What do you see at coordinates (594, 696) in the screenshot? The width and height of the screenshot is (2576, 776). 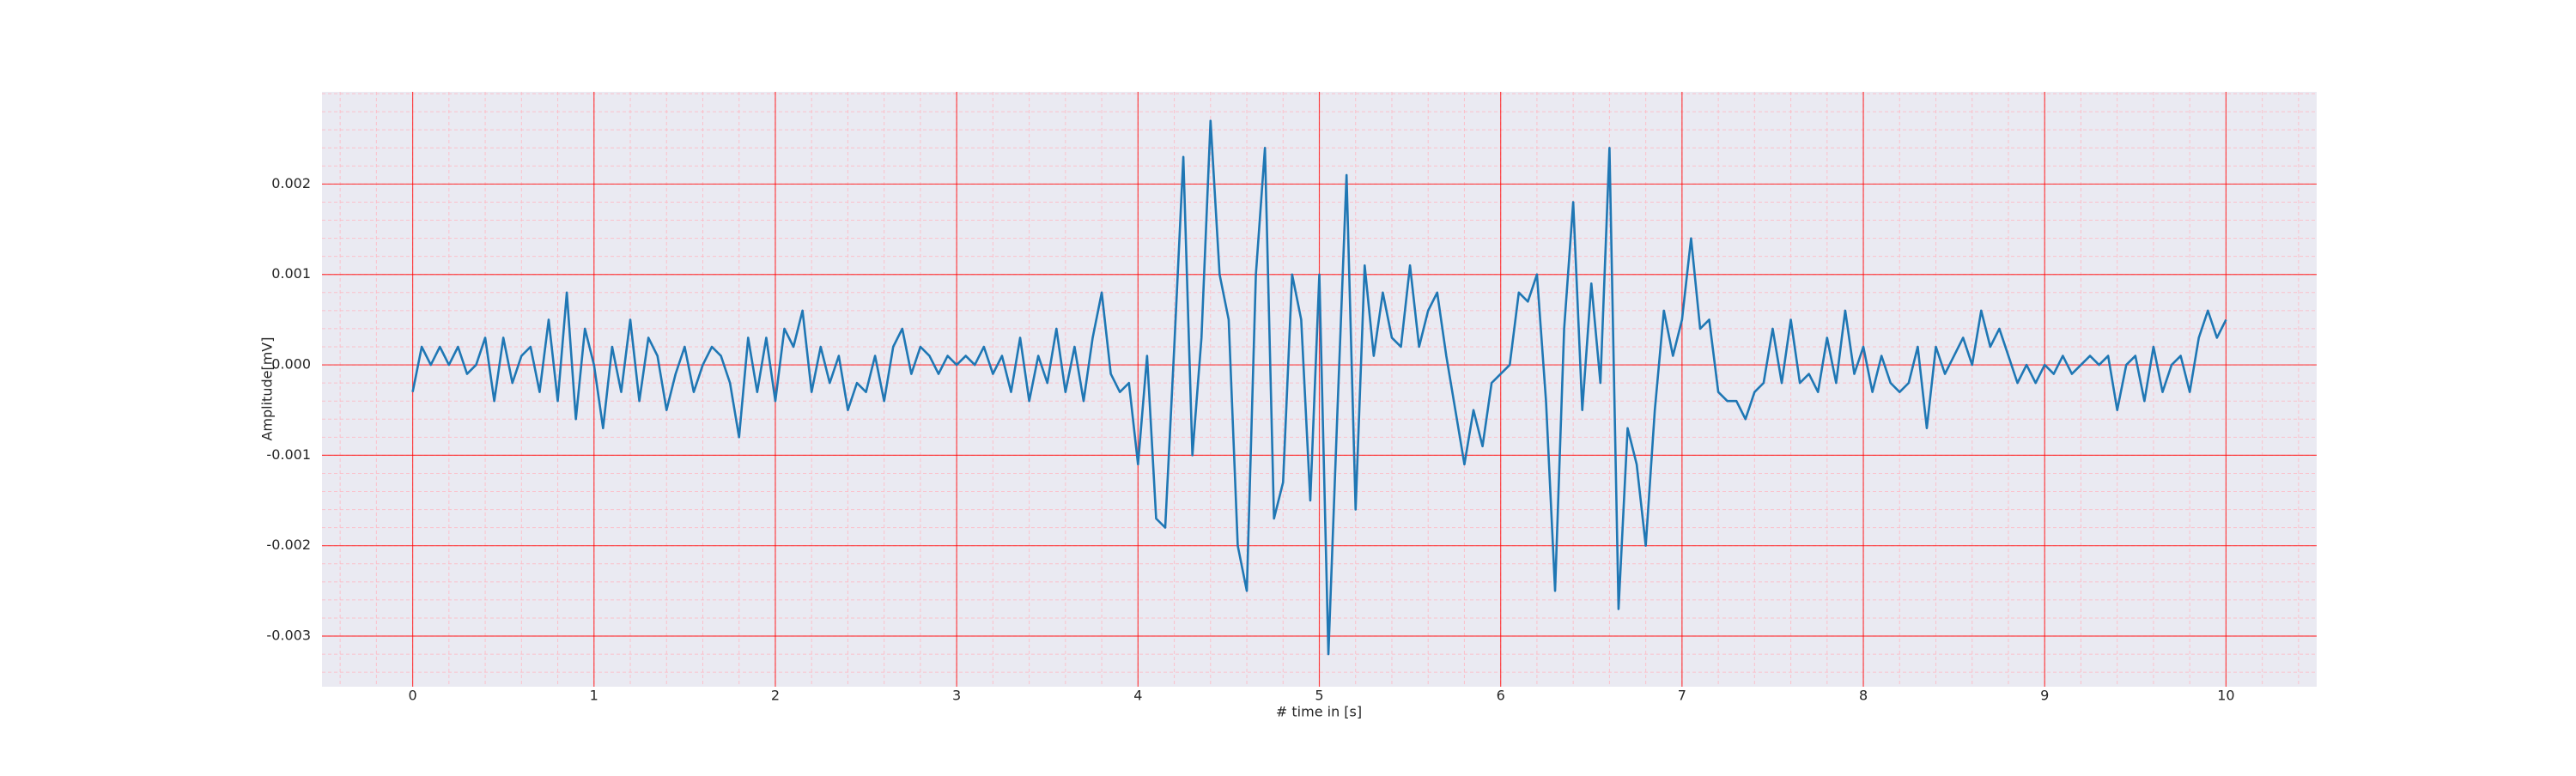 I see `x-tick-label: 1` at bounding box center [594, 696].